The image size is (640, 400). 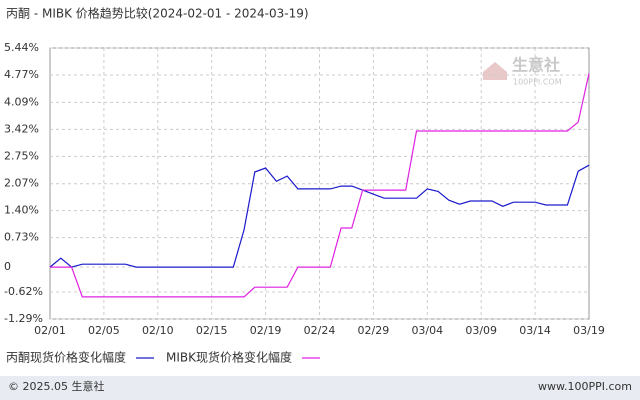 I want to click on x-tick-label: 02/19, so click(x=266, y=330).